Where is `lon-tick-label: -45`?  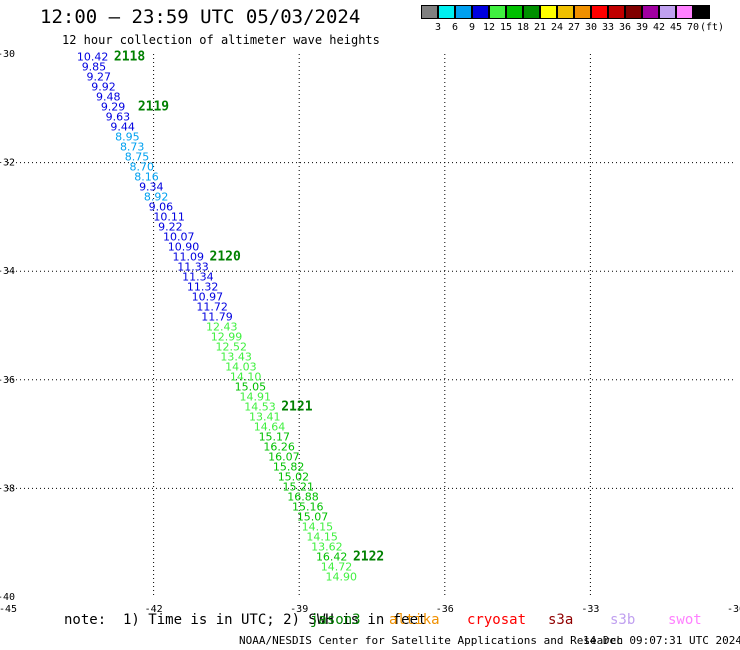
lon-tick-label: -45 is located at coordinates (8, 609).